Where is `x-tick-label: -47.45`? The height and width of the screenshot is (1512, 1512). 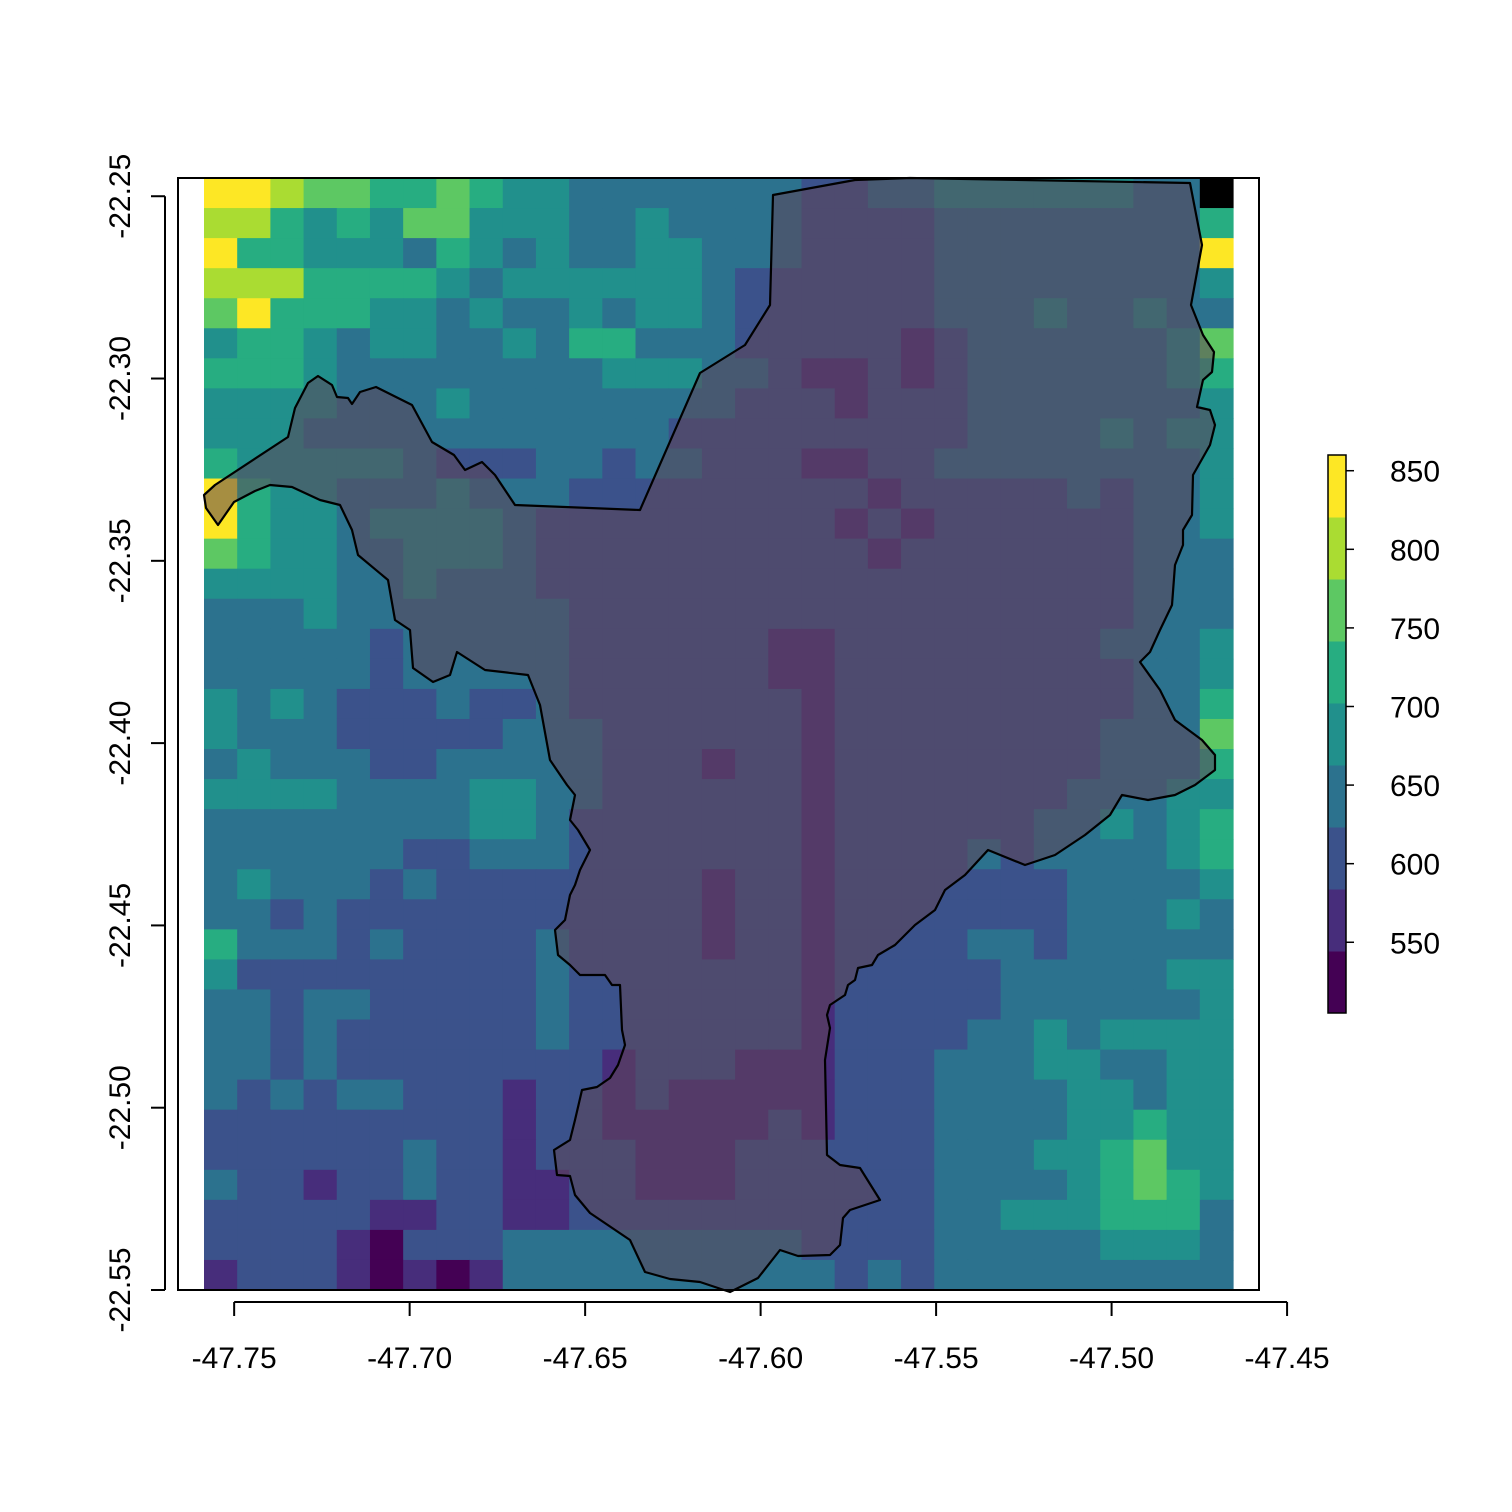 x-tick-label: -47.45 is located at coordinates (1287, 1358).